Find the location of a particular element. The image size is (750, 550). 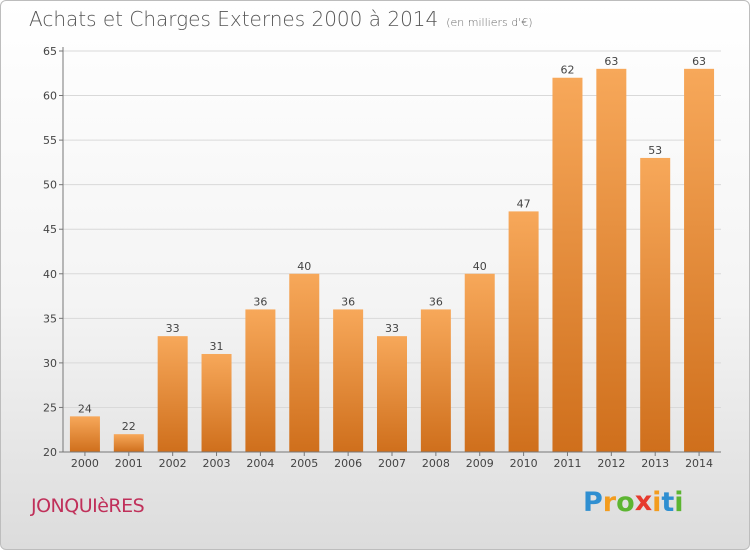

logo-letter: r is located at coordinates (609, 502).